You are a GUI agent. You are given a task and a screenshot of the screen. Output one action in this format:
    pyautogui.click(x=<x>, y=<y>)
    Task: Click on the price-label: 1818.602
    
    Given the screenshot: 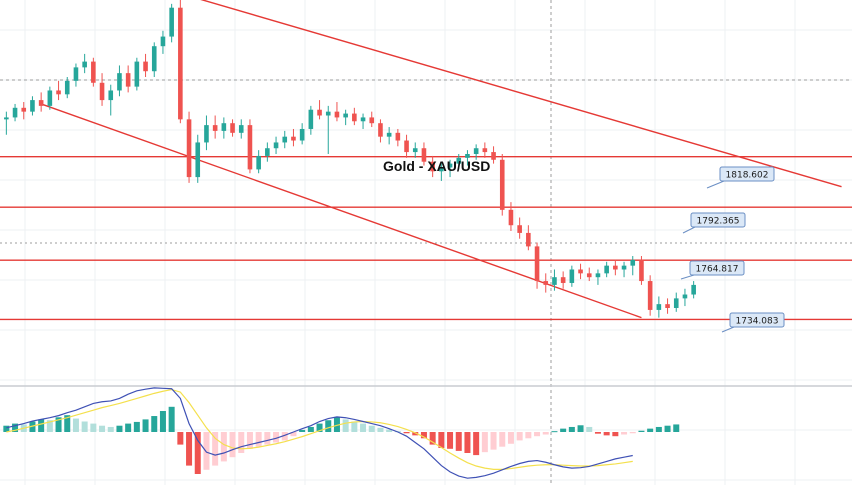 What is the action you would take?
    pyautogui.click(x=747, y=174)
    